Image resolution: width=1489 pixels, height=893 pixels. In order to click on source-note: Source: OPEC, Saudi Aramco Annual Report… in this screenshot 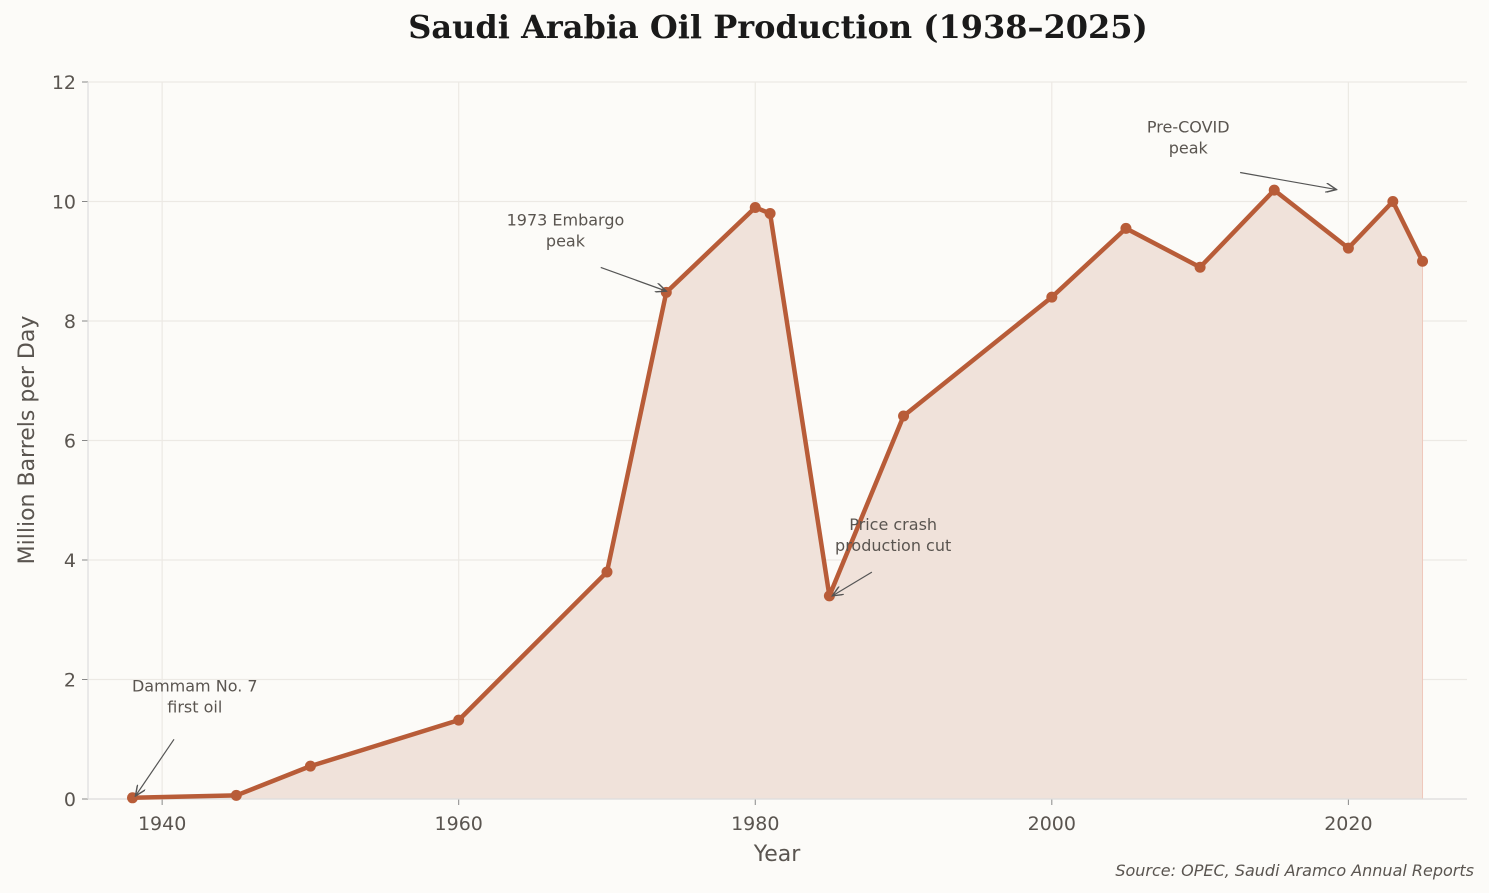, I will do `click(1294, 870)`.